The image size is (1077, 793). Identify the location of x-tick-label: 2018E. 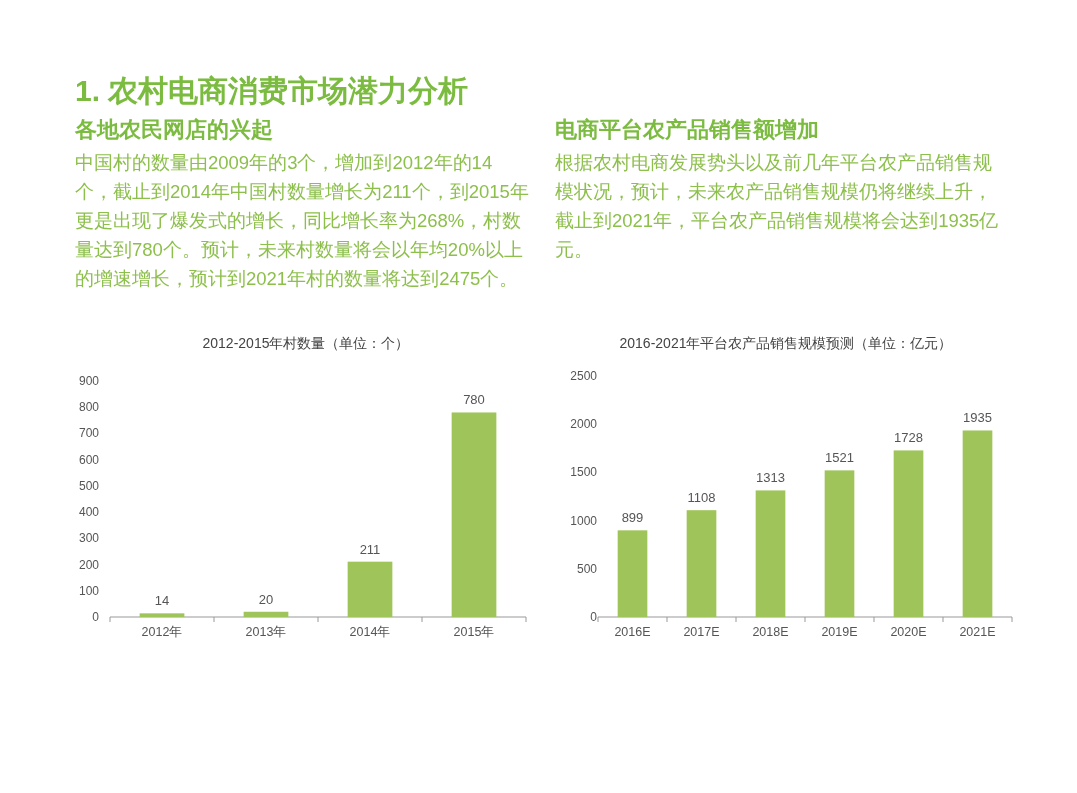
(770, 632).